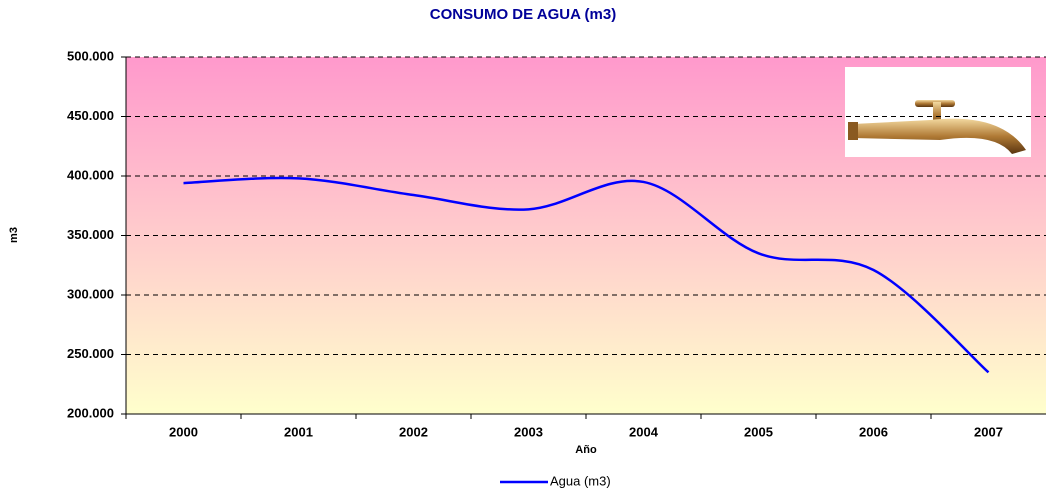 The height and width of the screenshot is (496, 1046). I want to click on y-tick-label: 300.000, so click(90, 293).